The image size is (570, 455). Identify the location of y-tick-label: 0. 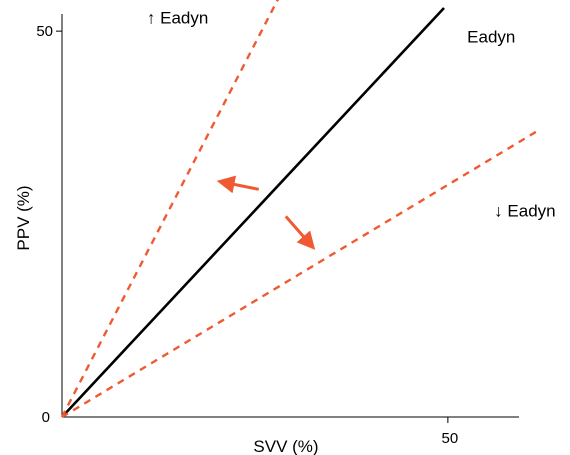
(46, 417).